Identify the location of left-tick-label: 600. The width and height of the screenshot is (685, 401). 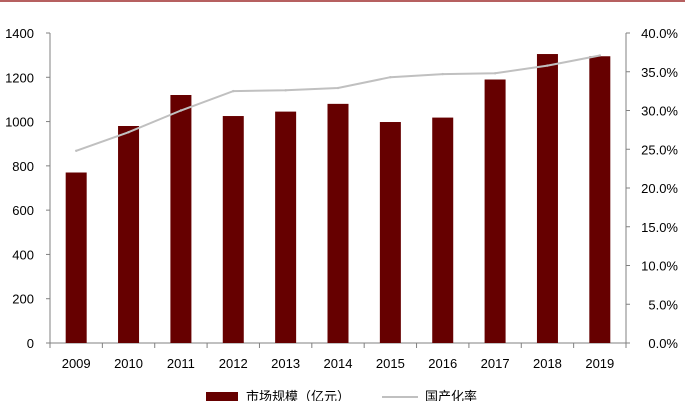
(23, 210).